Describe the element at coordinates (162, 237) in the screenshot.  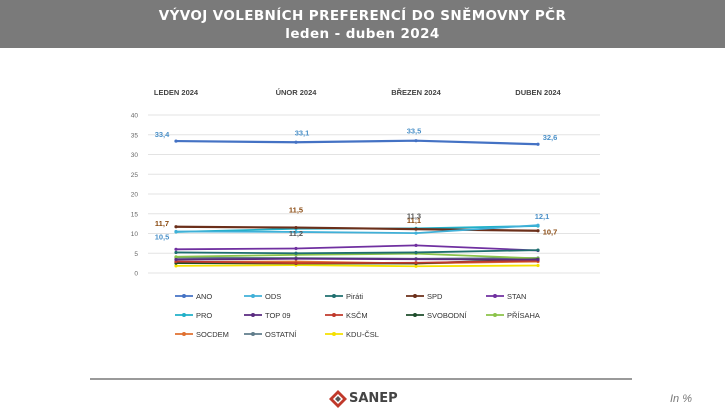
I see `data-label: 10,5` at that location.